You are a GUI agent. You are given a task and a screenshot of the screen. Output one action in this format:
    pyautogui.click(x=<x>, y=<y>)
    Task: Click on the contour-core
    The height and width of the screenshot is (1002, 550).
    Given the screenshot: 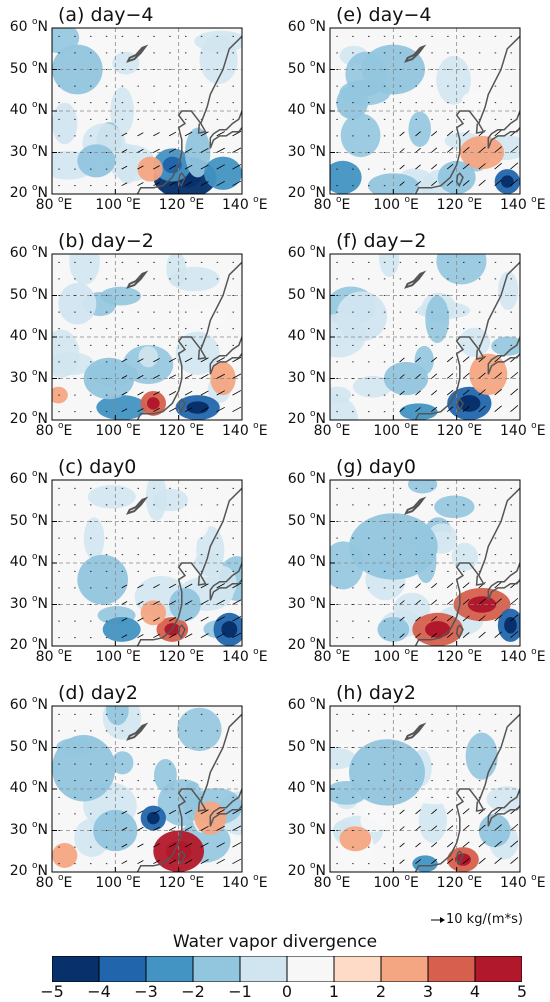 What is the action you would take?
    pyautogui.click(x=229, y=629)
    